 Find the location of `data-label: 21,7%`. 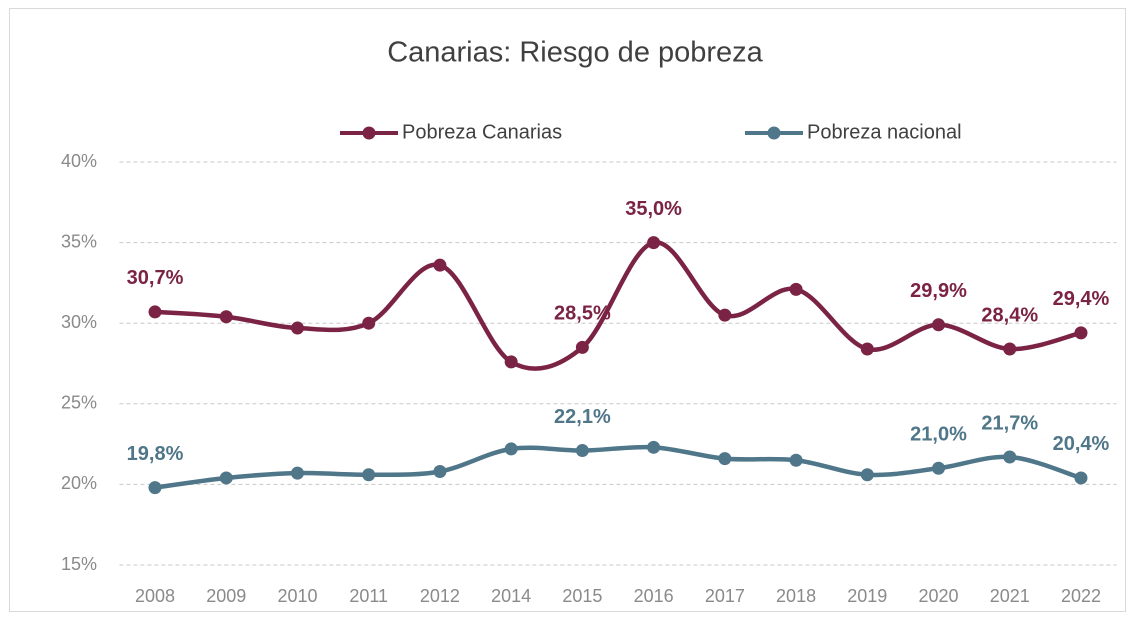

data-label: 21,7% is located at coordinates (1009, 423).